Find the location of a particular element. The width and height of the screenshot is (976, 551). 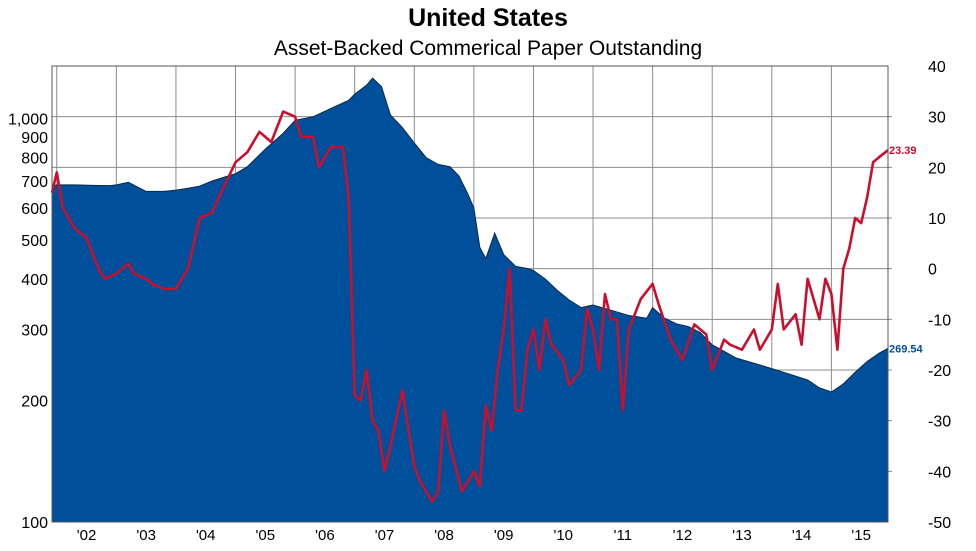

left-tick-label: 900 is located at coordinates (34, 138).